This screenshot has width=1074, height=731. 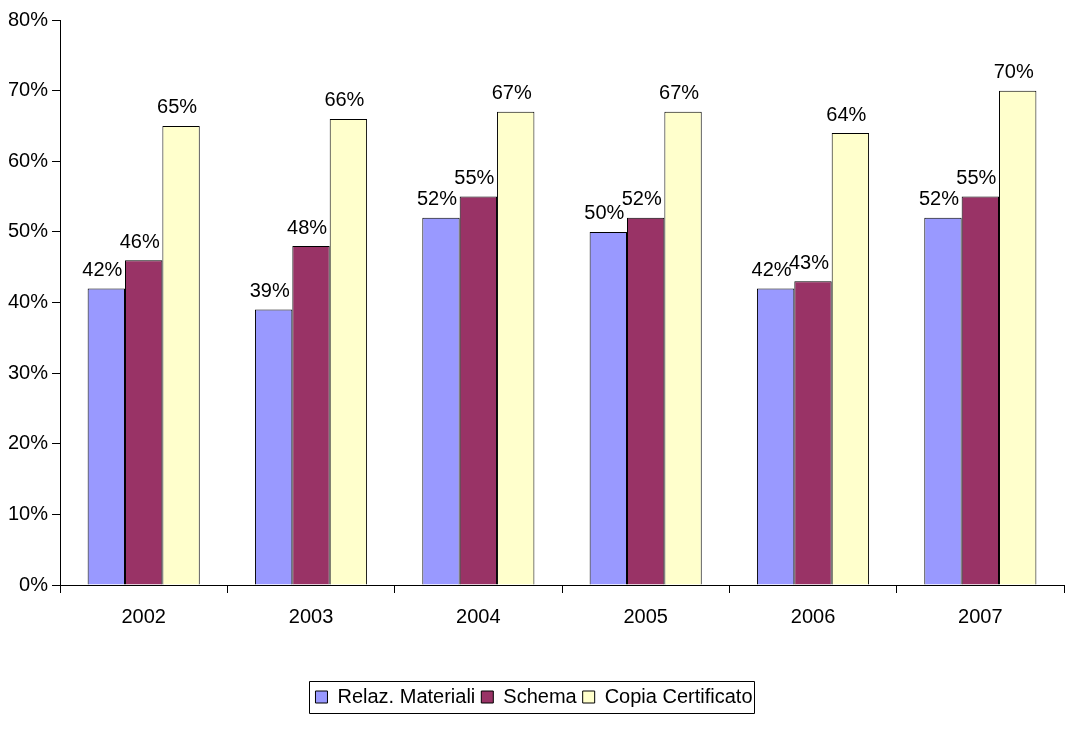 I want to click on y-tick-label: 80%, so click(x=28, y=18).